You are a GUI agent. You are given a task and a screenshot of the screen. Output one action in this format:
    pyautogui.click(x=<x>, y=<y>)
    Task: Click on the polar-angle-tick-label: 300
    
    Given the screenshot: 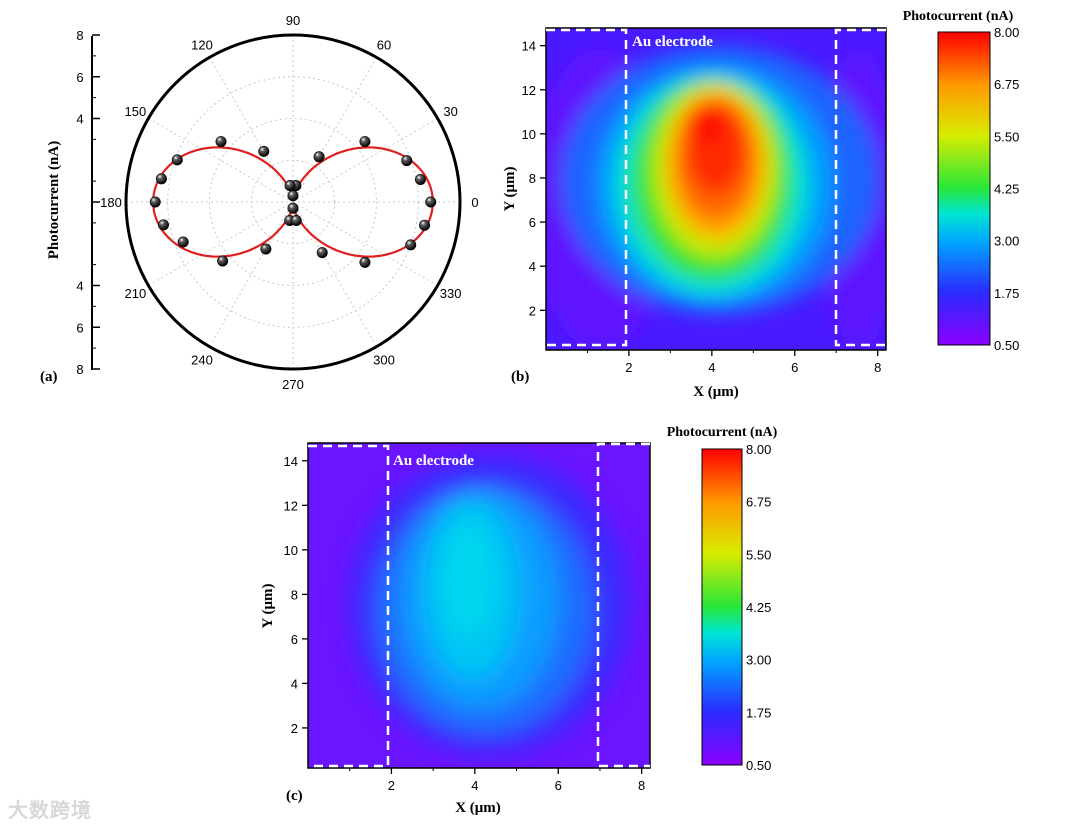 What is the action you would take?
    pyautogui.click(x=384, y=360)
    